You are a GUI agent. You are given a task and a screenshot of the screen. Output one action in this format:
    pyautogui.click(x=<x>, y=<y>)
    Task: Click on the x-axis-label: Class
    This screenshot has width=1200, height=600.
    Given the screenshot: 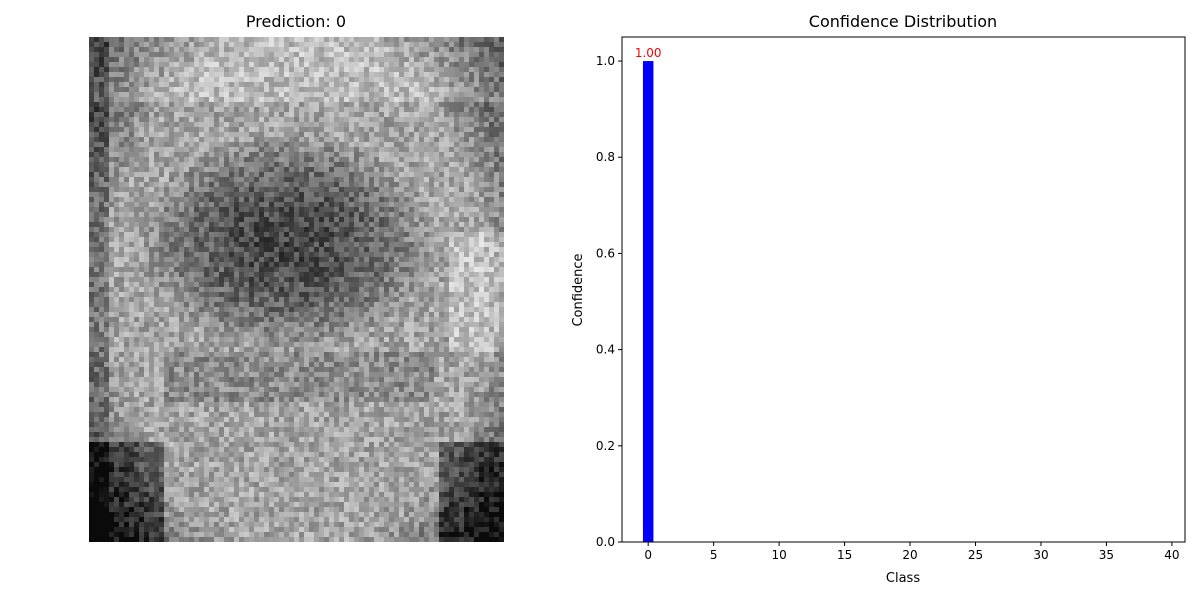 What is the action you would take?
    pyautogui.click(x=903, y=578)
    